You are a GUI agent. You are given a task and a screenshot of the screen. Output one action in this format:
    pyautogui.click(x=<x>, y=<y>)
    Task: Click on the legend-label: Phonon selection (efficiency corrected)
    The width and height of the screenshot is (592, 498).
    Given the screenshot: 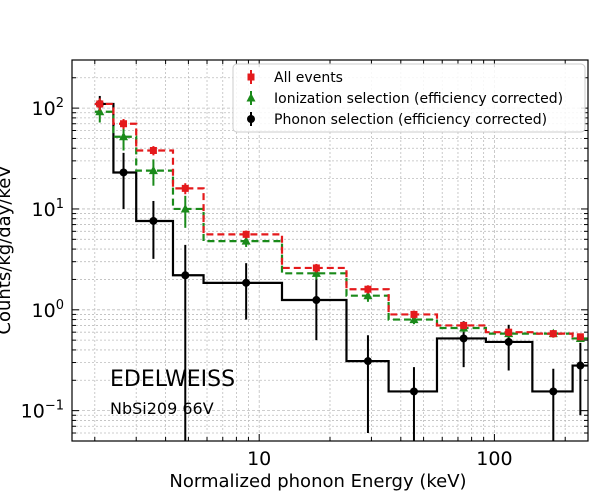 What is the action you would take?
    pyautogui.click(x=410, y=120)
    